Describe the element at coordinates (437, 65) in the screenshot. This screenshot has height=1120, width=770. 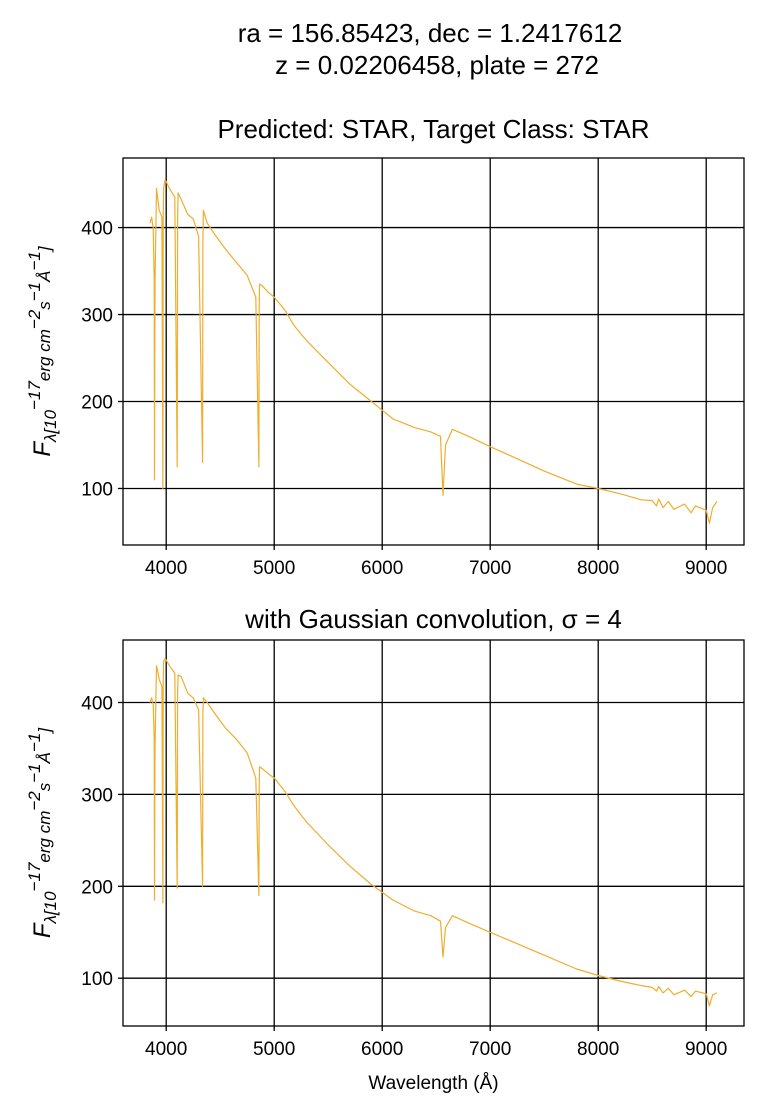
I see `suptitle-line-2: z = 0.02206458, plate = 272` at that location.